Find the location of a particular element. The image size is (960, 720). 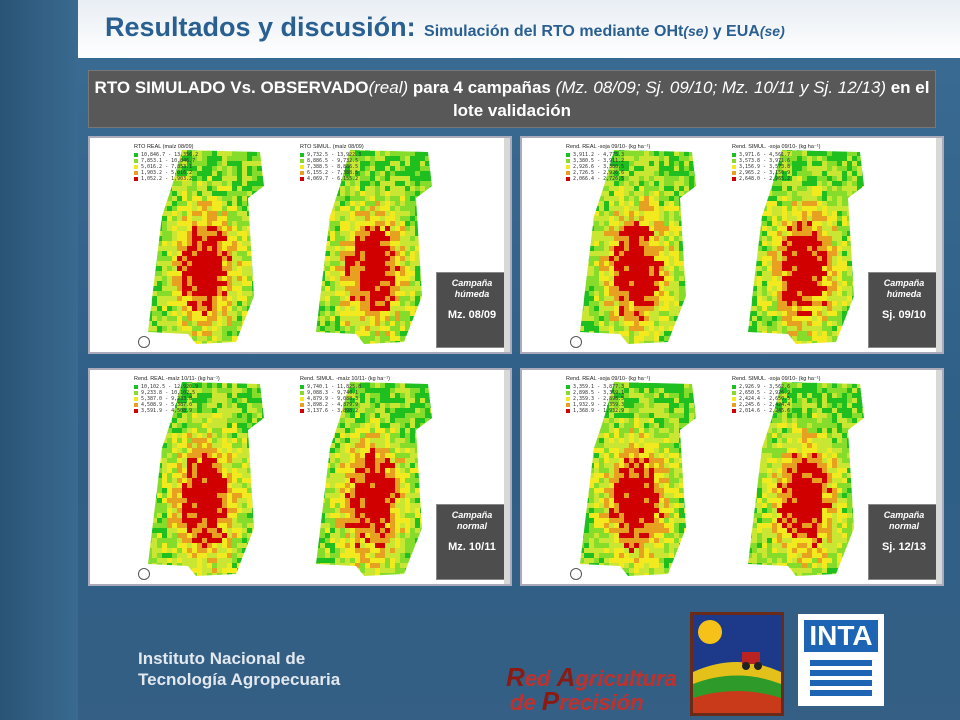

institute-line2: Tecnología Agropecuaria is located at coordinates (239, 679).